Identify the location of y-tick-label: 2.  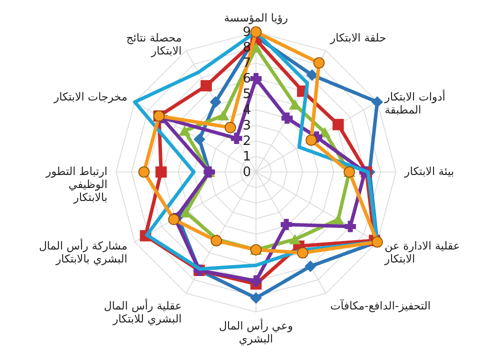
(246, 141).